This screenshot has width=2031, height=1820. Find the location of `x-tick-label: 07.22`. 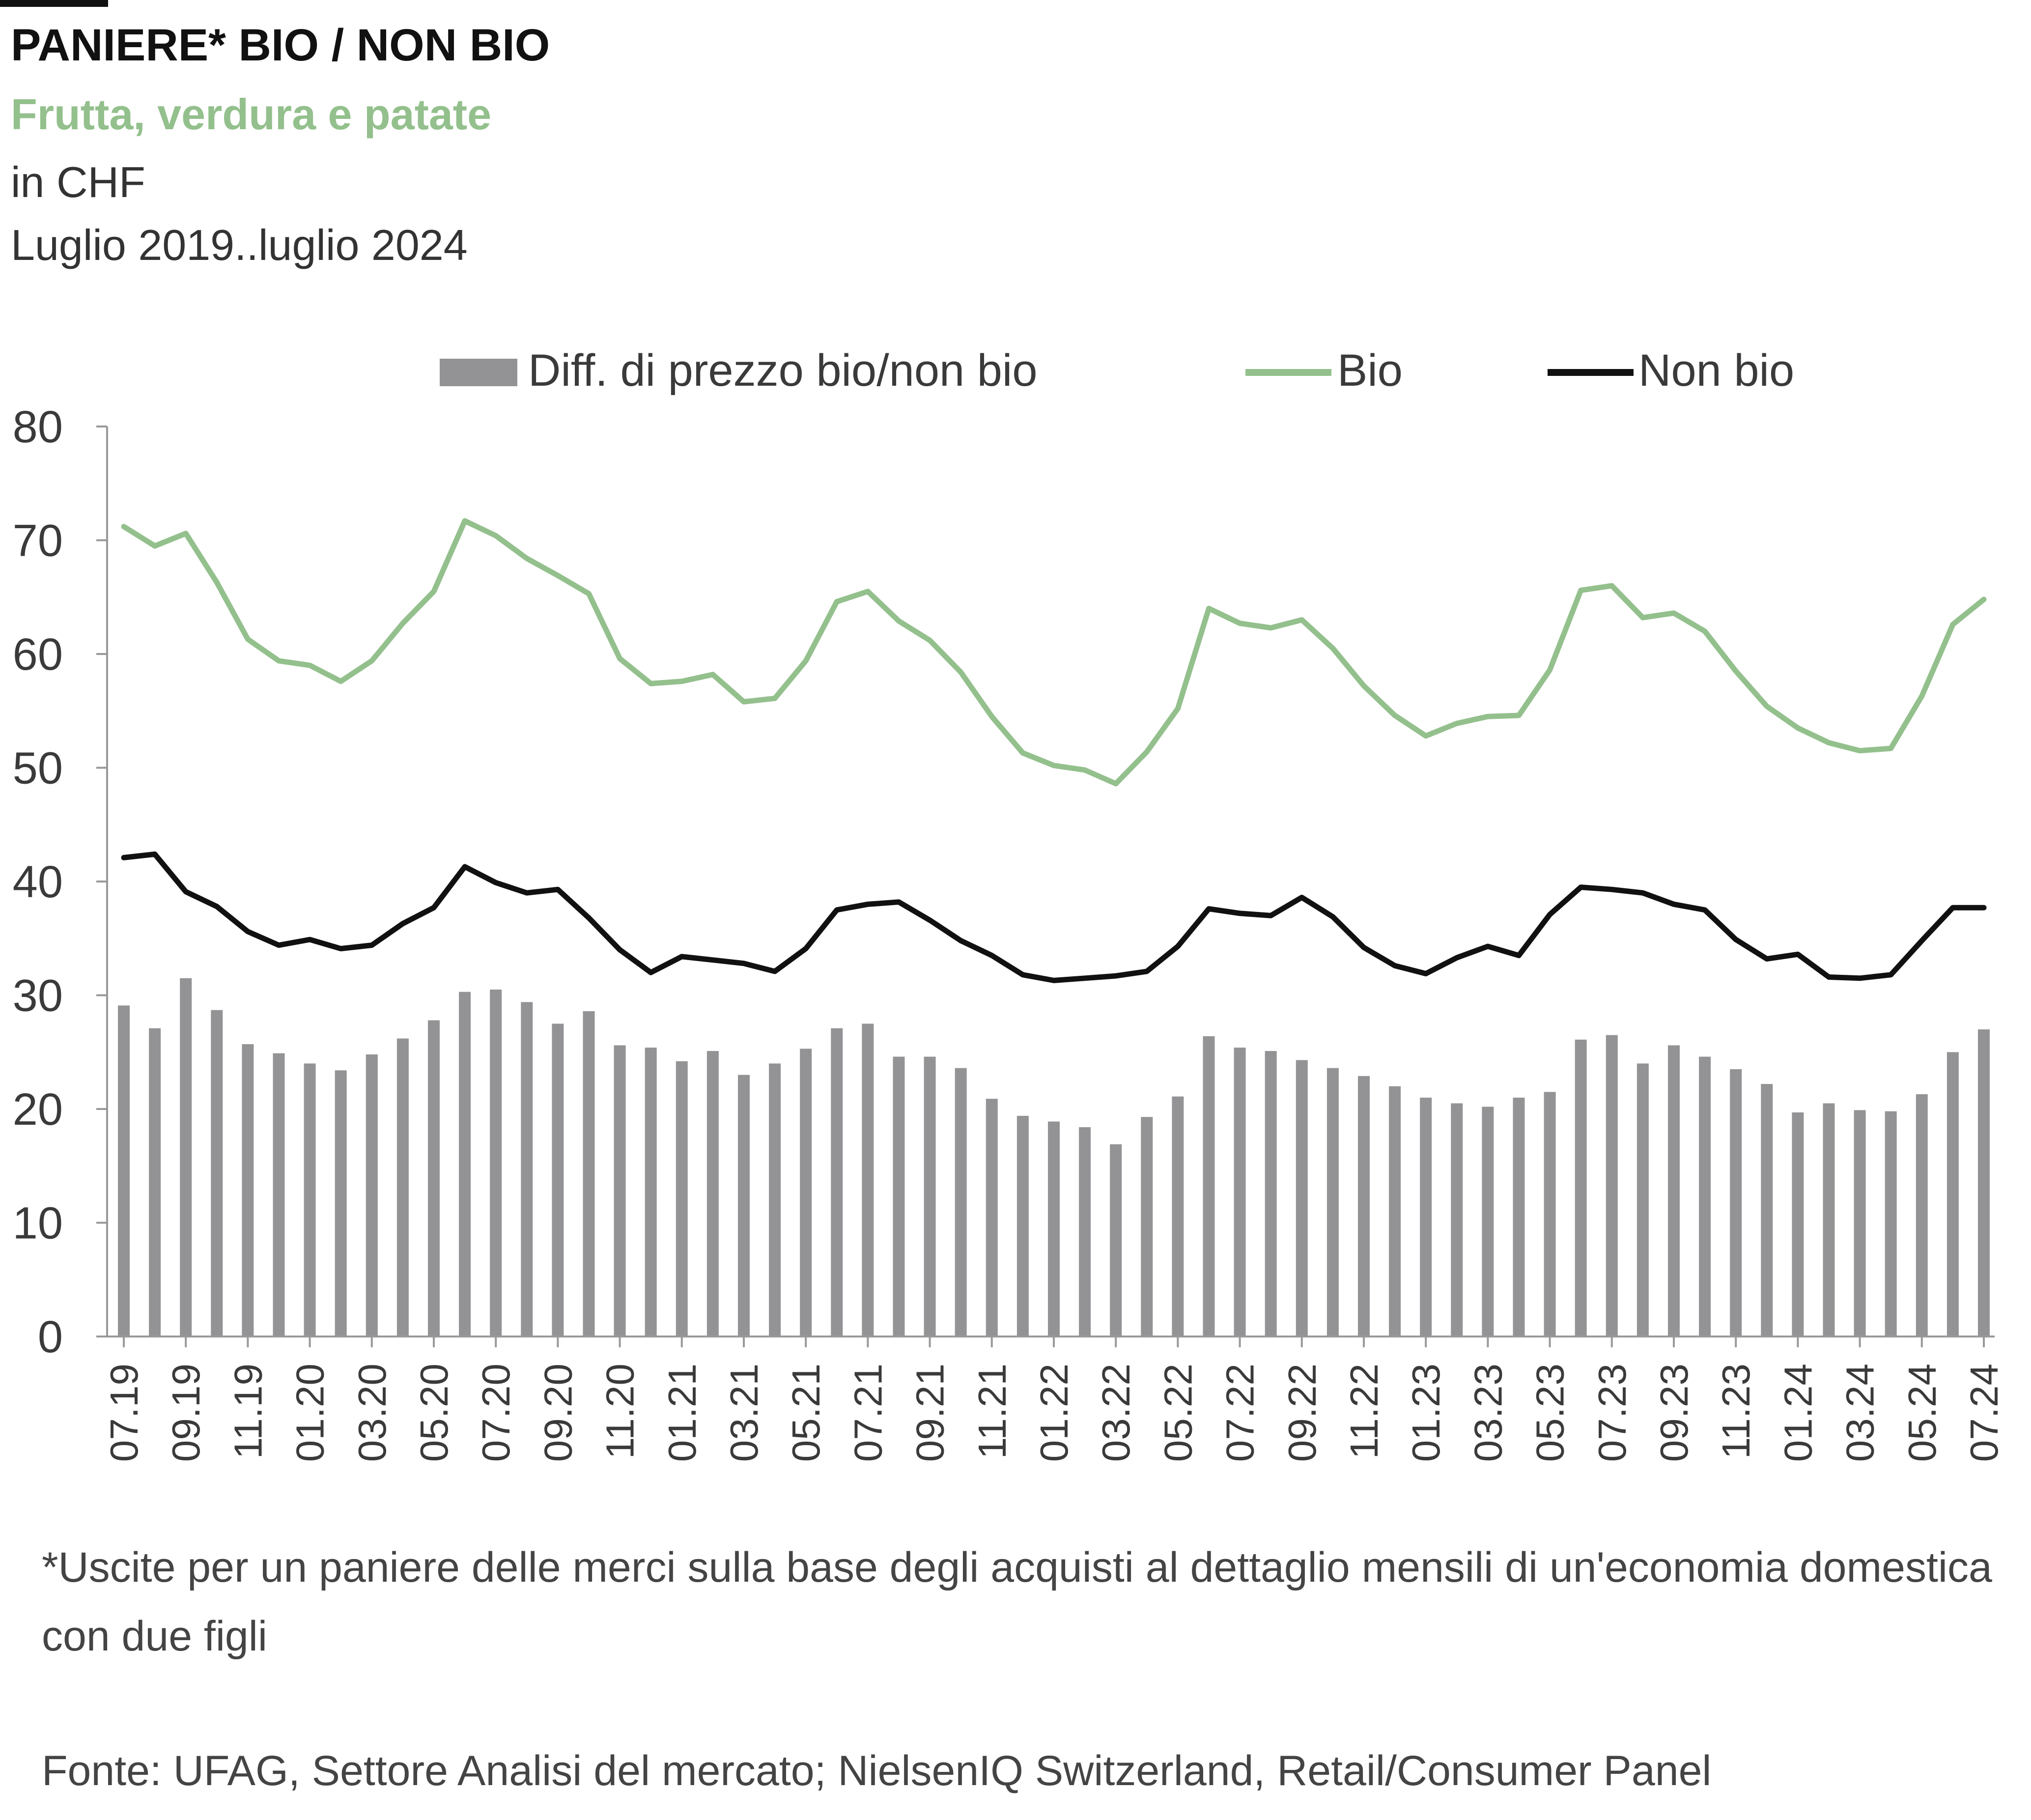

x-tick-label: 07.22 is located at coordinates (1240, 1413).